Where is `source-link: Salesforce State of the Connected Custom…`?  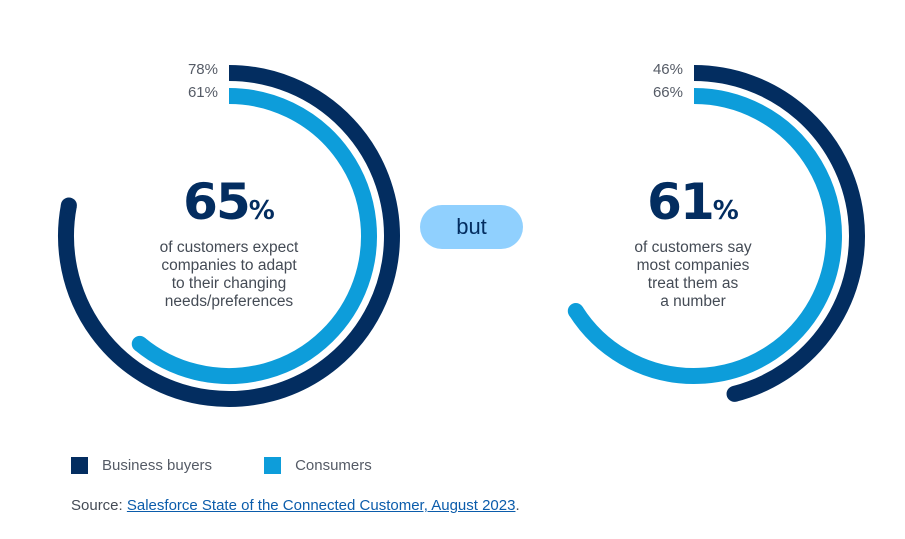 source-link: Salesforce State of the Connected Custom… is located at coordinates (321, 505).